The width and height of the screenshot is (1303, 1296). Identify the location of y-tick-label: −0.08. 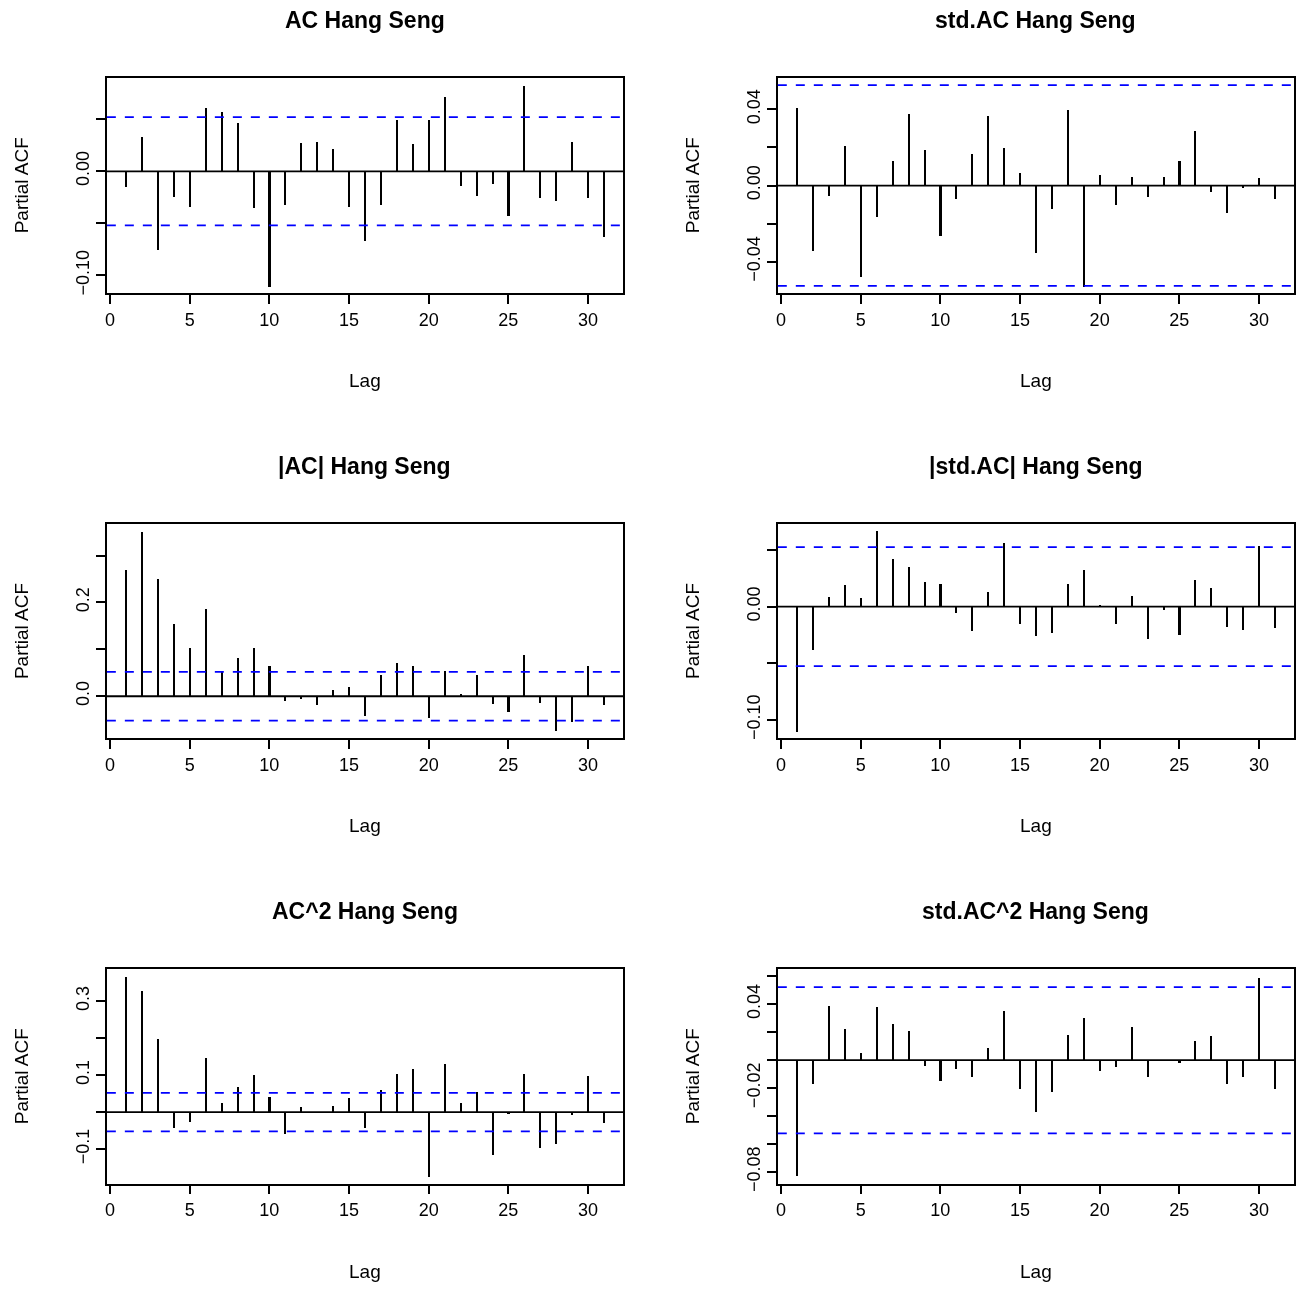
(753, 1169).